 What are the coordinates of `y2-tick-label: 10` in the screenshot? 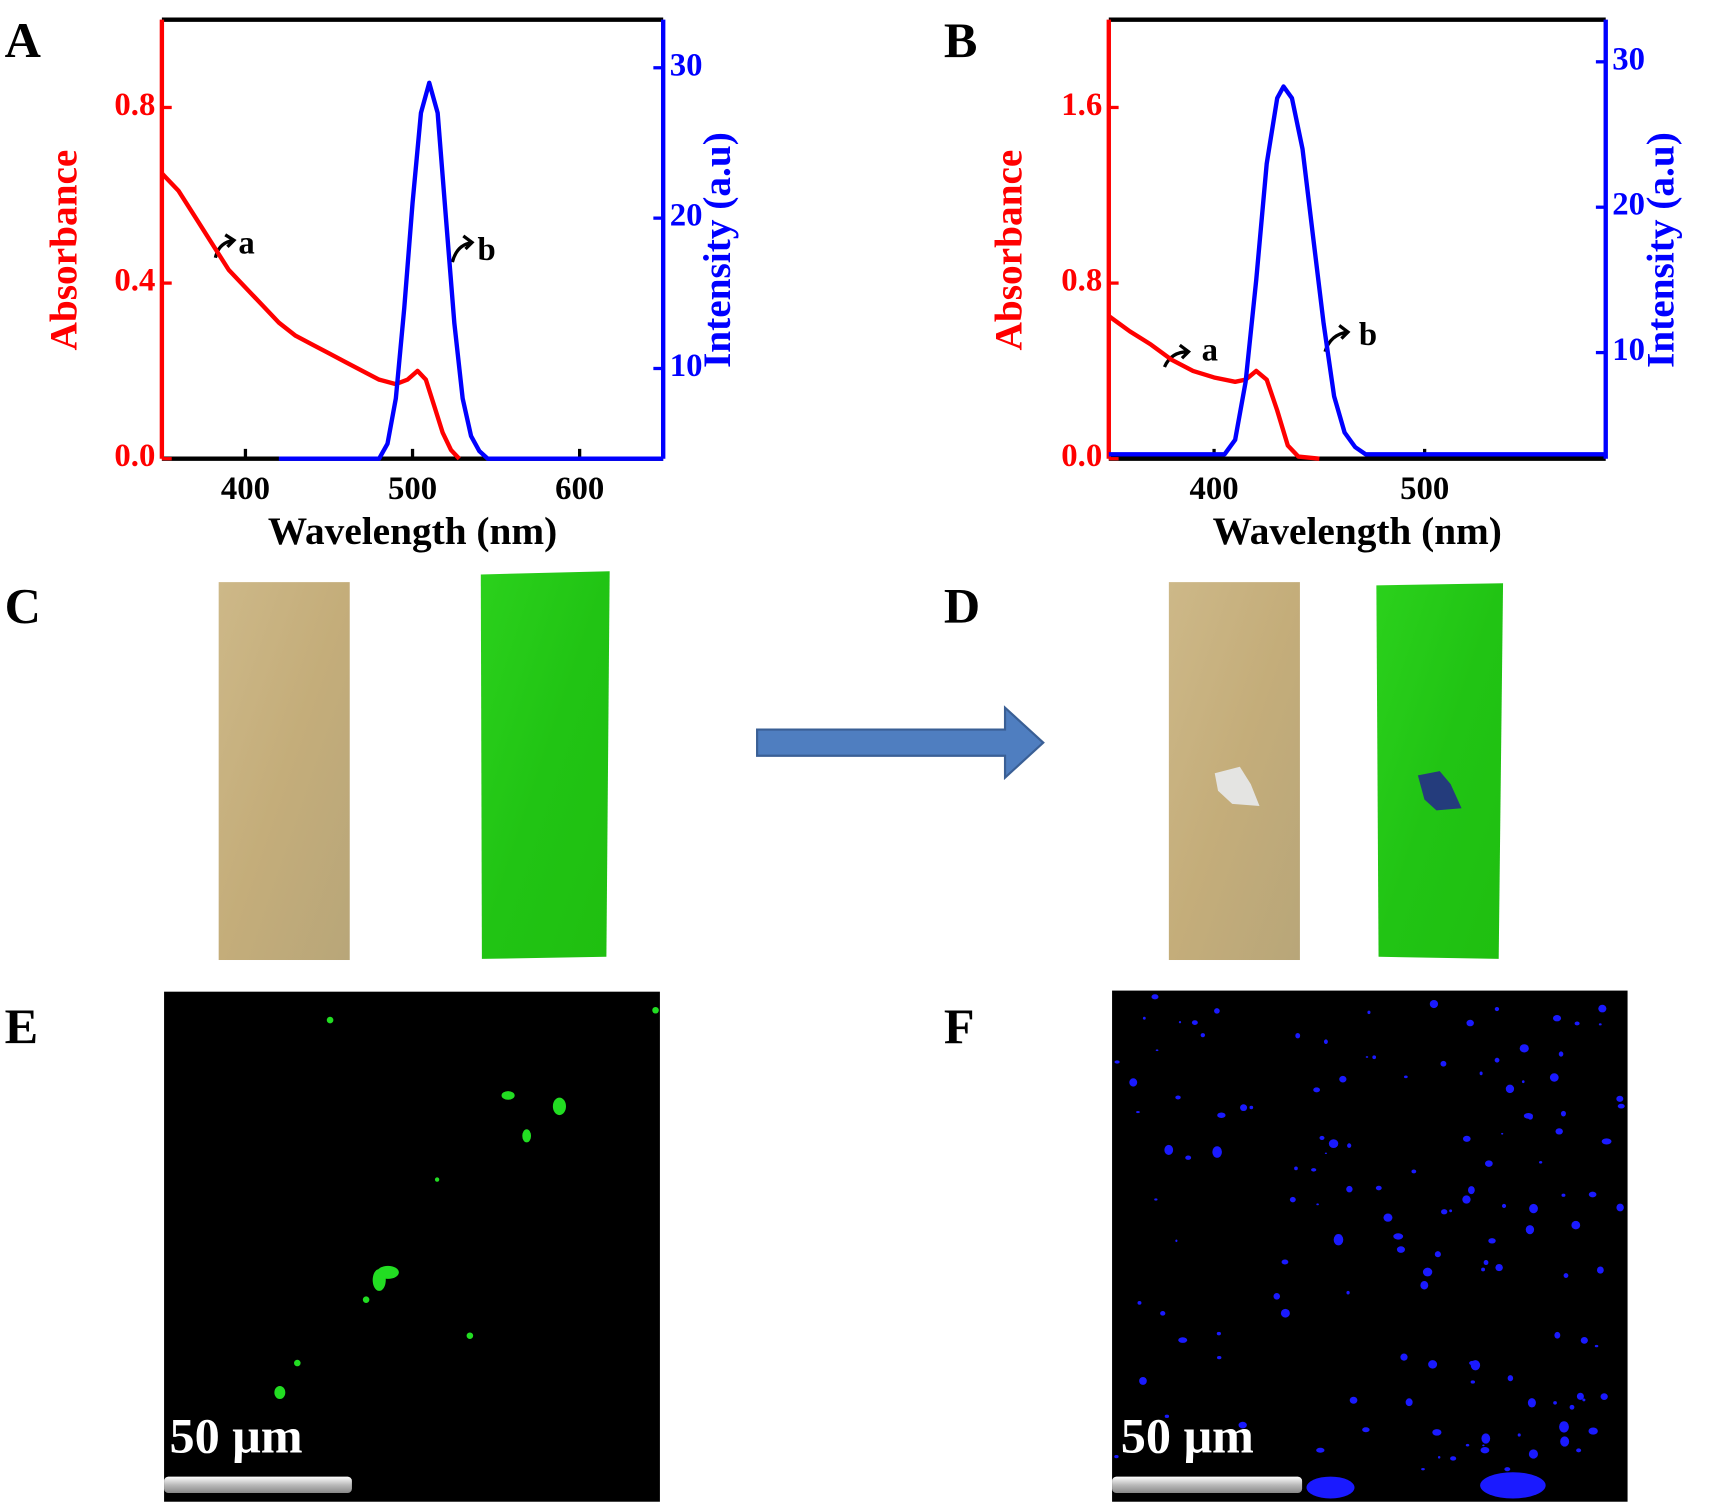 It's located at (1628, 350).